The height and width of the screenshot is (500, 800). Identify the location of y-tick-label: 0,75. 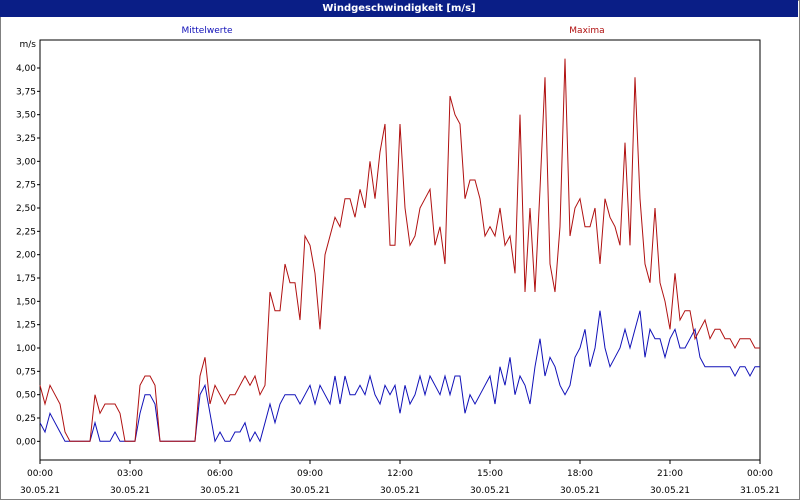
(26, 372).